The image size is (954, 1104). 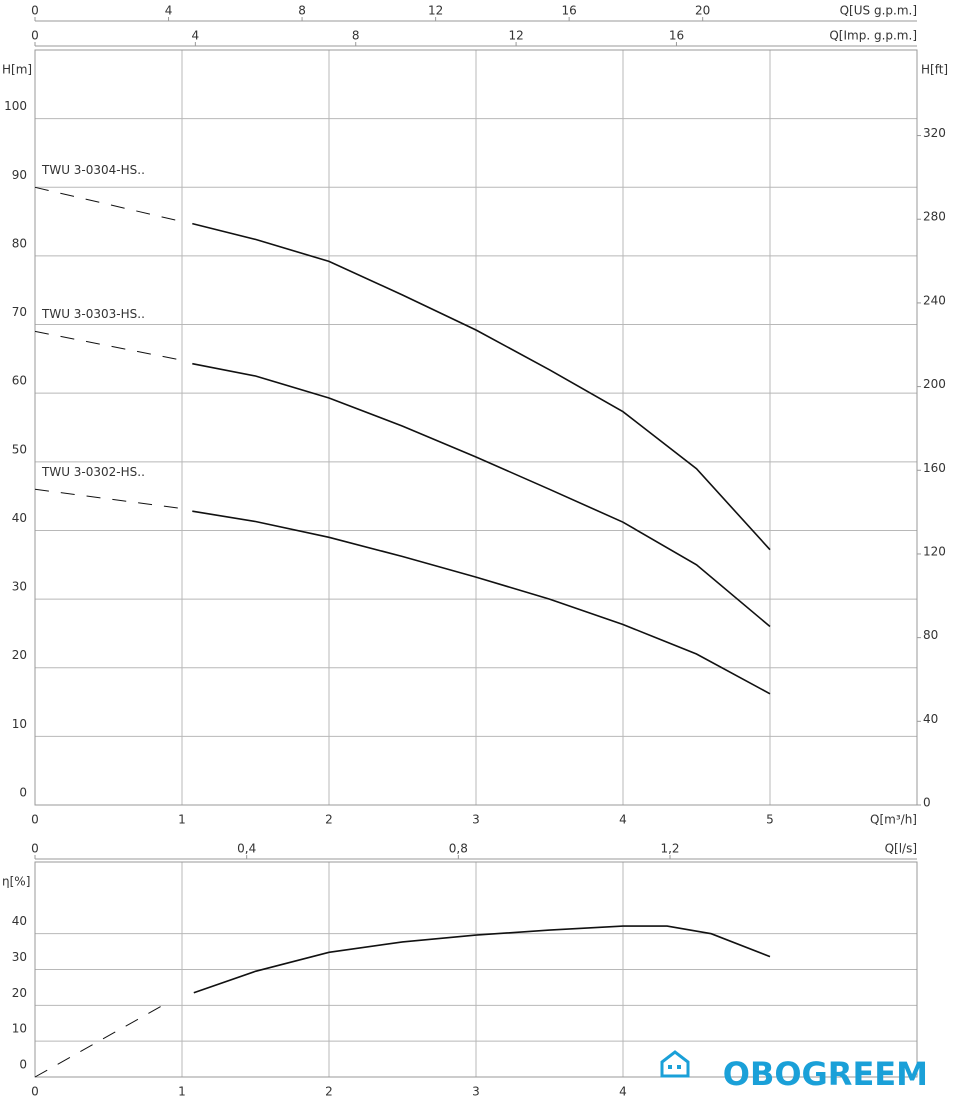 I want to click on top-axis-tick-label: 0,8, so click(x=458, y=849).